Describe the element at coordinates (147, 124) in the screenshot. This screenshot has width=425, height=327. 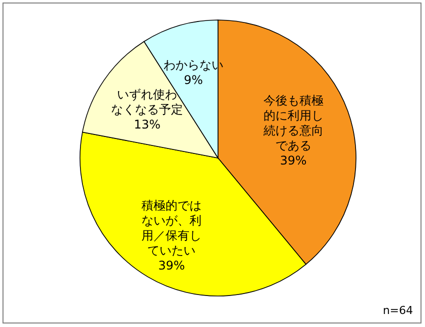
I see `data-label: 13%` at that location.